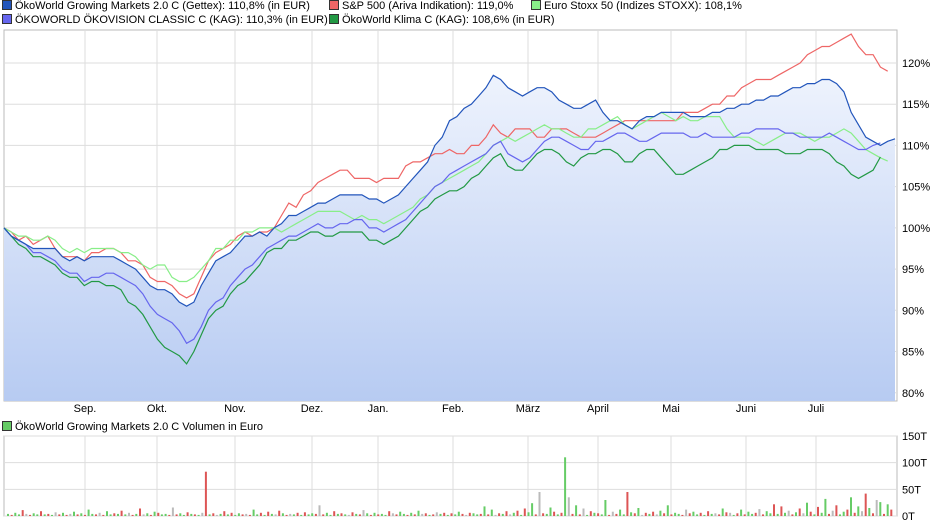  Describe the element at coordinates (312, 409) in the screenshot. I see `x-tick-label: Dez.` at that location.